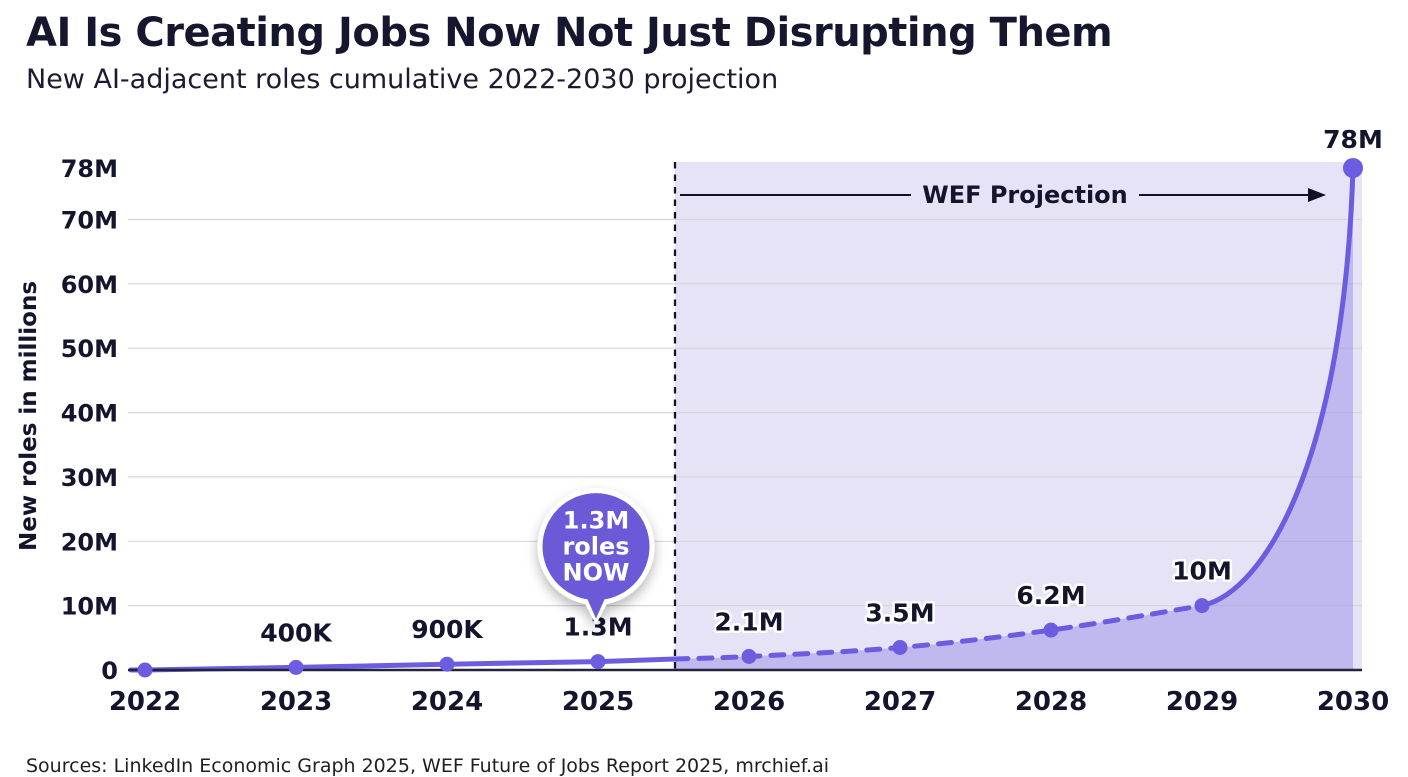  What do you see at coordinates (1202, 606) in the screenshot?
I see `data-point-2029` at bounding box center [1202, 606].